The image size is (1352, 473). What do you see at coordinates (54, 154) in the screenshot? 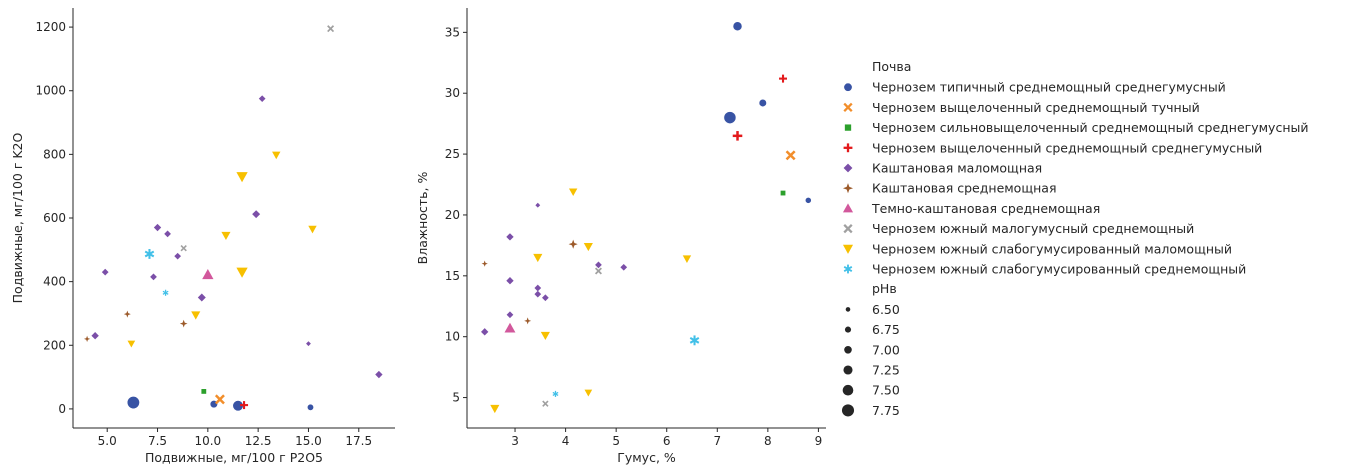
I see `y-tick-label: 800` at bounding box center [54, 154].